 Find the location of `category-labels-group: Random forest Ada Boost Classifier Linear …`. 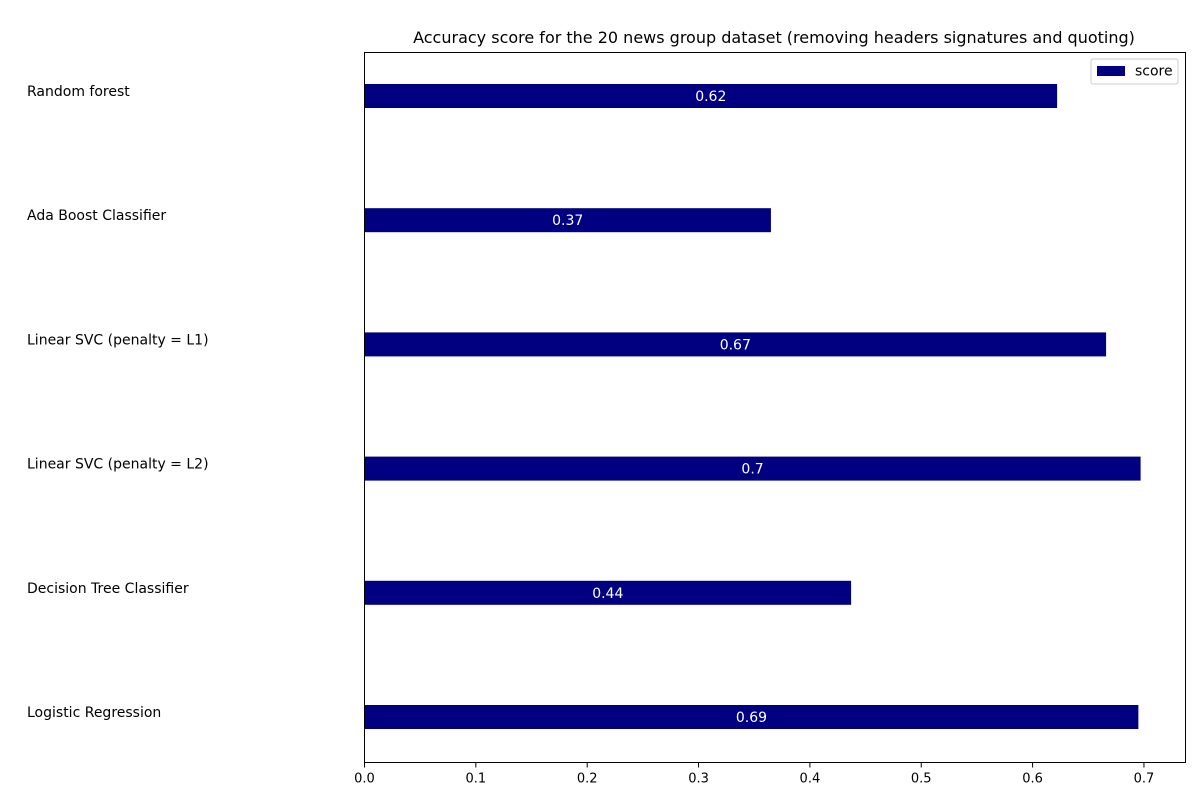

category-labels-group: Random forest Ada Boost Classifier Linear … is located at coordinates (118, 402).